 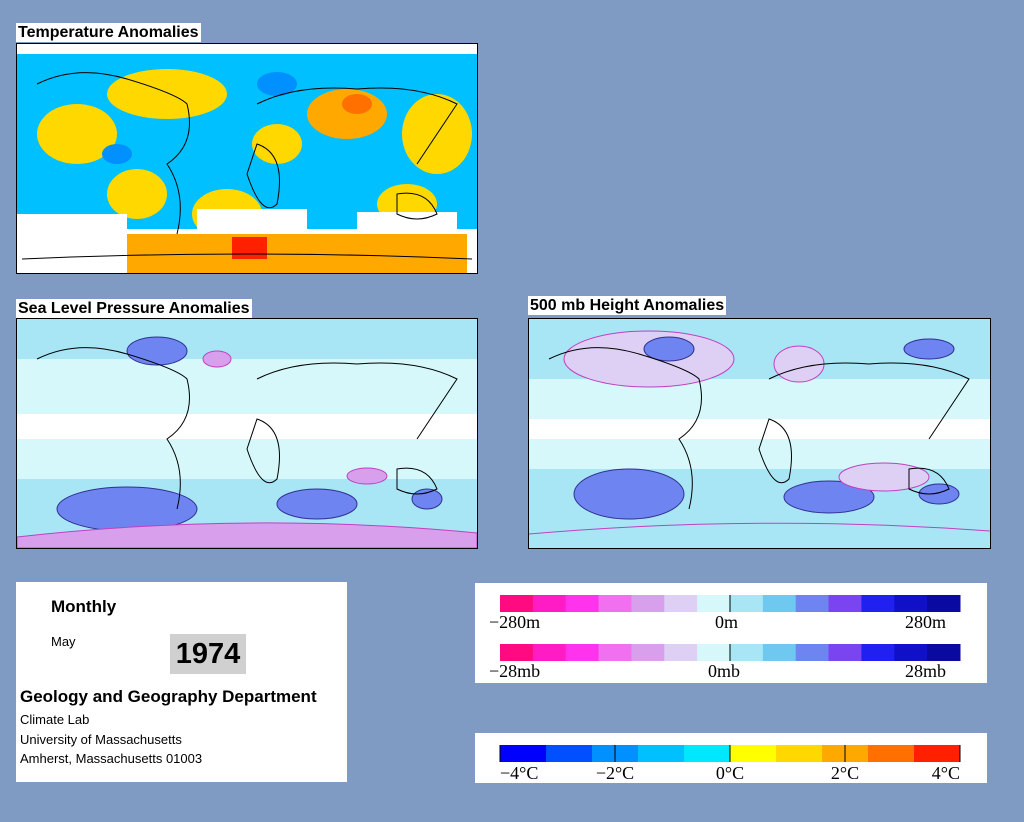 What do you see at coordinates (84, 606) in the screenshot?
I see `period-label: Monthly` at bounding box center [84, 606].